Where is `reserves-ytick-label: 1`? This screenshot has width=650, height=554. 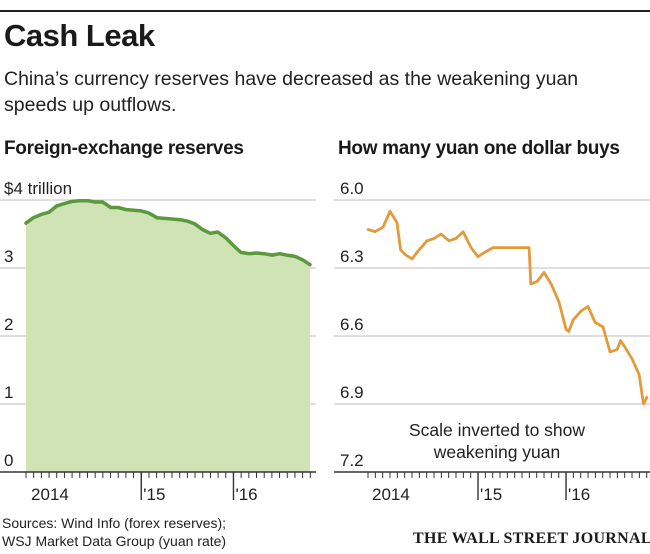
reserves-ytick-label: 1 is located at coordinates (8, 392).